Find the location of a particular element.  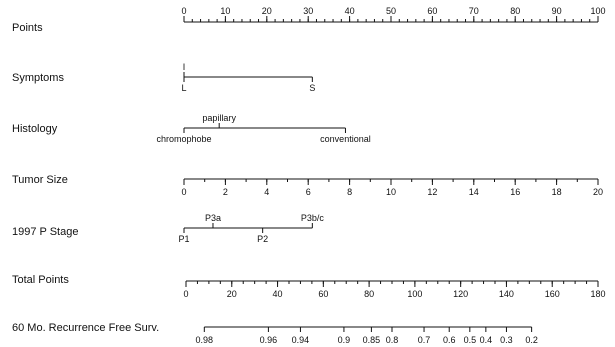

tick-label: 70 is located at coordinates (474, 11).